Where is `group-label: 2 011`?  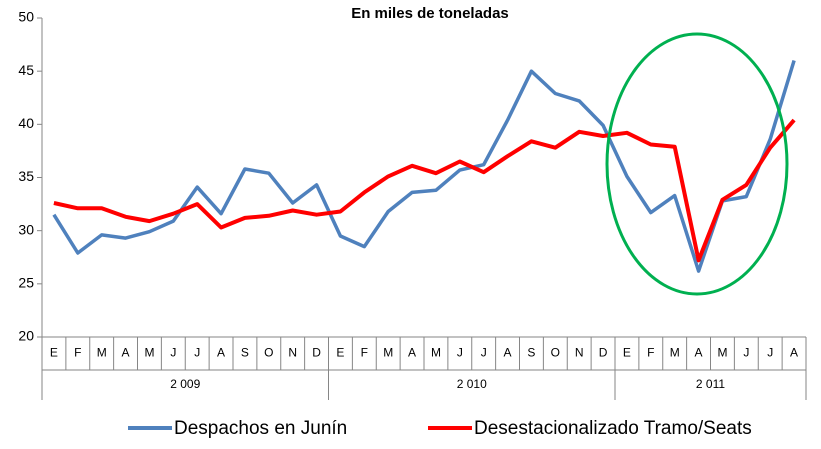 group-label: 2 011 is located at coordinates (710, 384).